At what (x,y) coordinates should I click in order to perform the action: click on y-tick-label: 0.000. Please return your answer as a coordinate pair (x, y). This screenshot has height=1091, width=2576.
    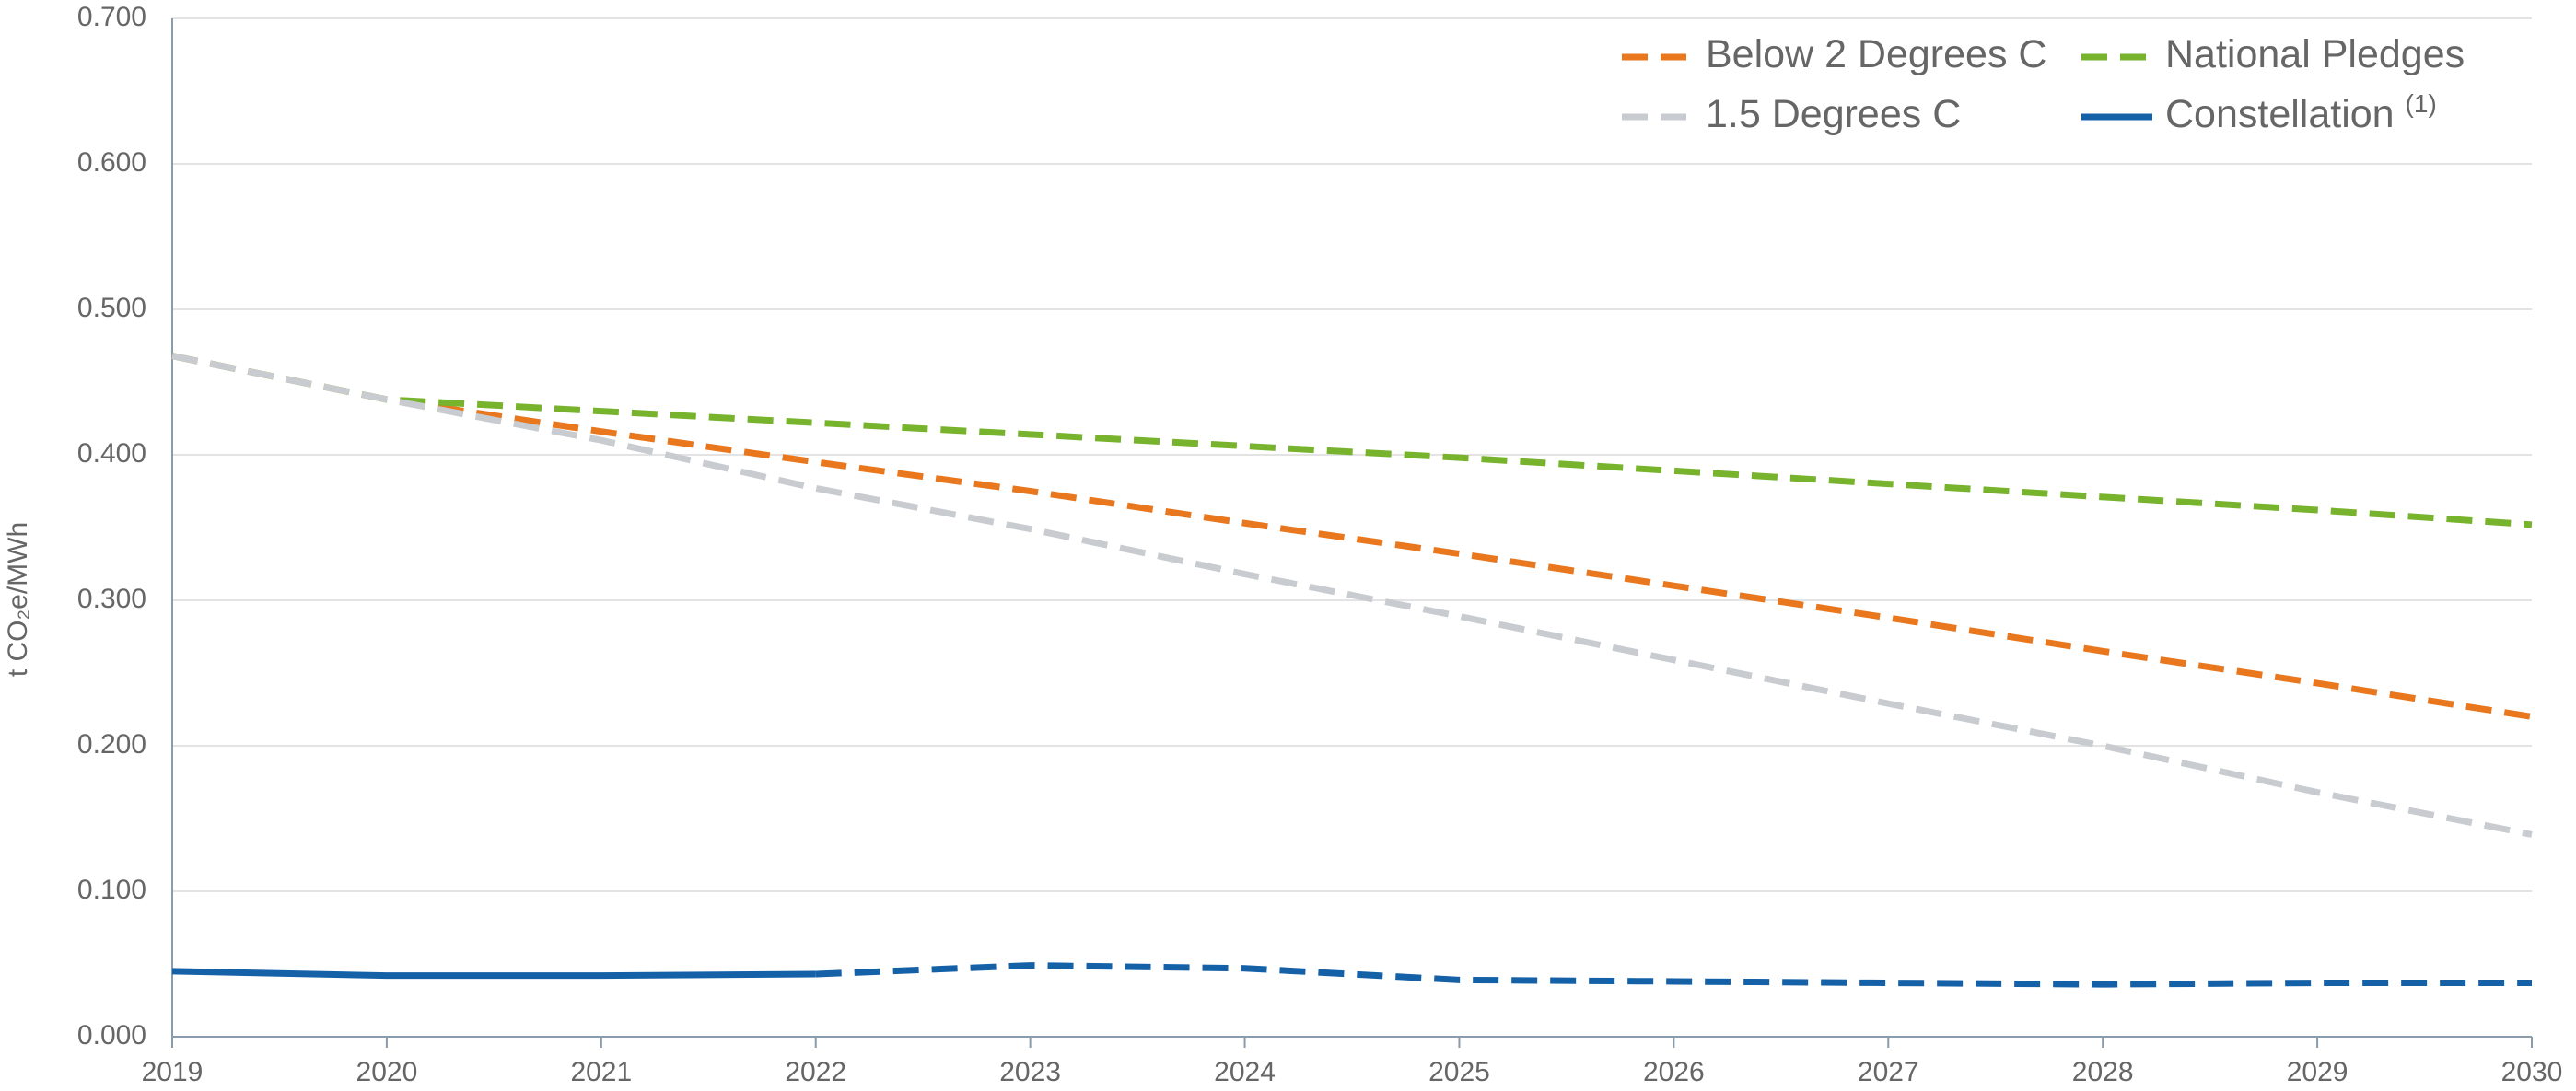
    Looking at the image, I should click on (111, 1035).